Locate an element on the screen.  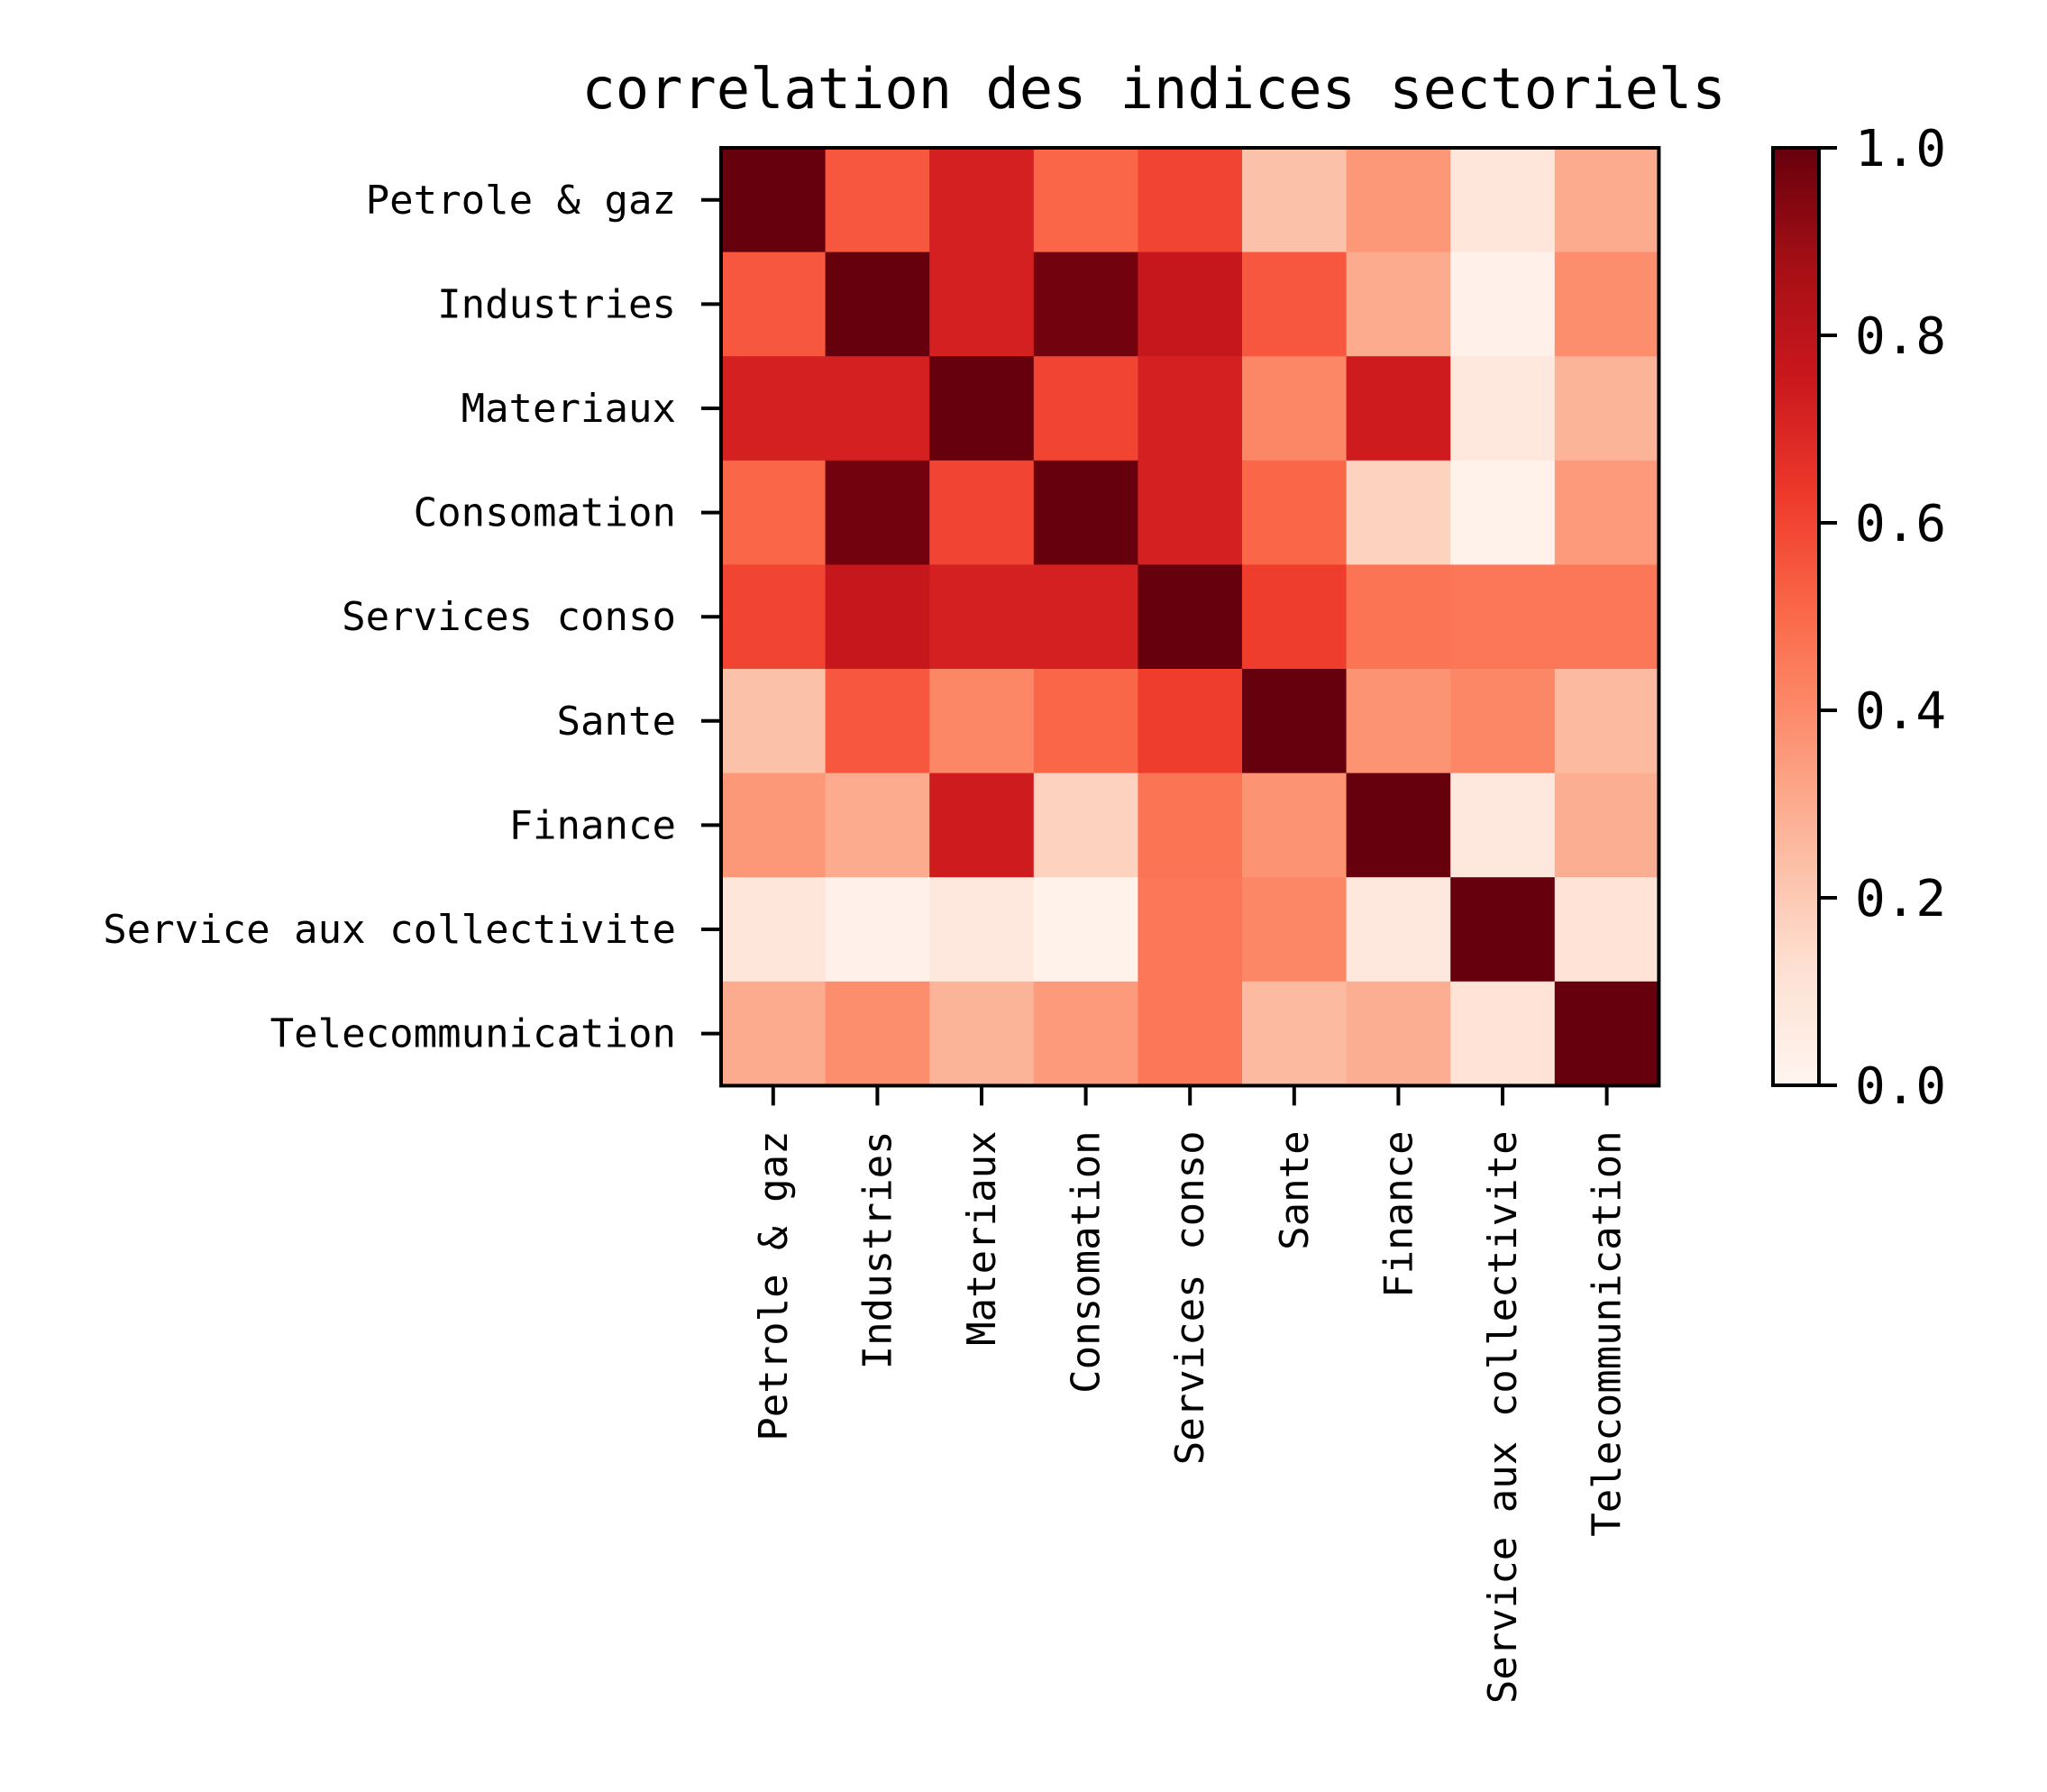
y-tick-label: Materiaux is located at coordinates (568, 409).